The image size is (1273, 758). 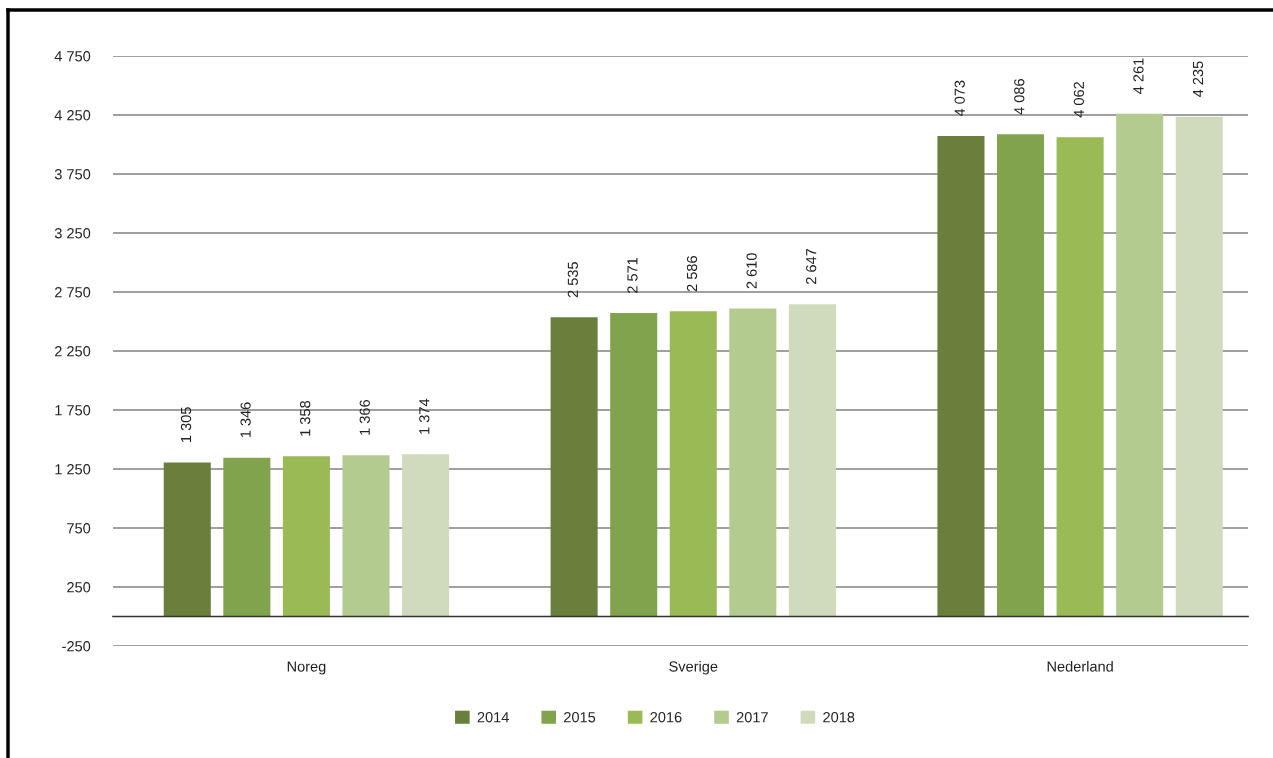 I want to click on data-label: 2 586, so click(x=692, y=274).